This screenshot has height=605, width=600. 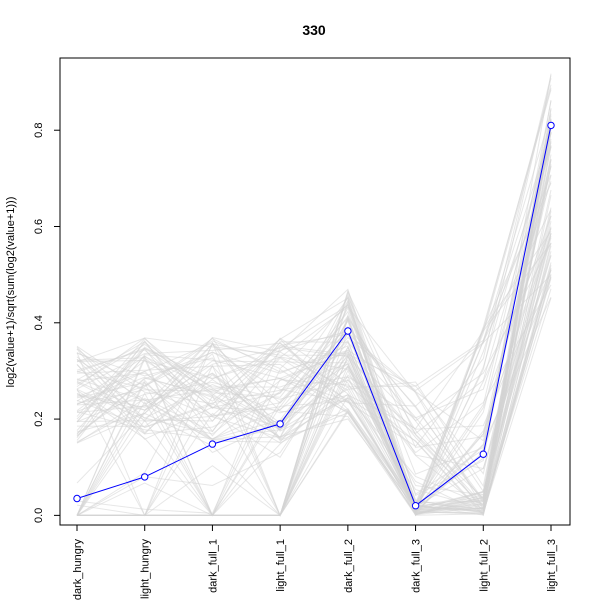 What do you see at coordinates (78, 569) in the screenshot?
I see `x-tick-label: dark_hungry` at bounding box center [78, 569].